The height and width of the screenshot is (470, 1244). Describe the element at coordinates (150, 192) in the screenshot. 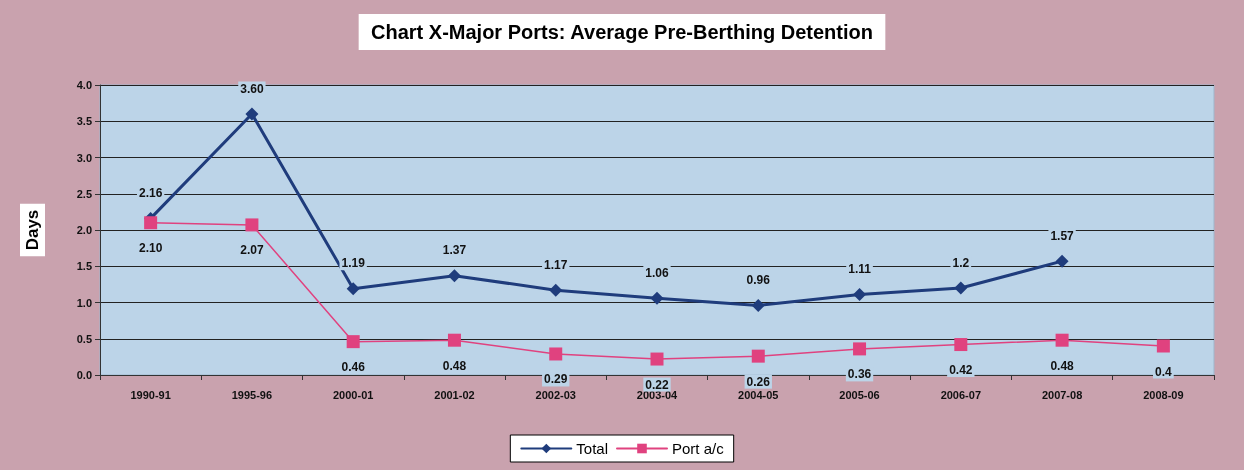

I see `data-label: 2.16` at that location.